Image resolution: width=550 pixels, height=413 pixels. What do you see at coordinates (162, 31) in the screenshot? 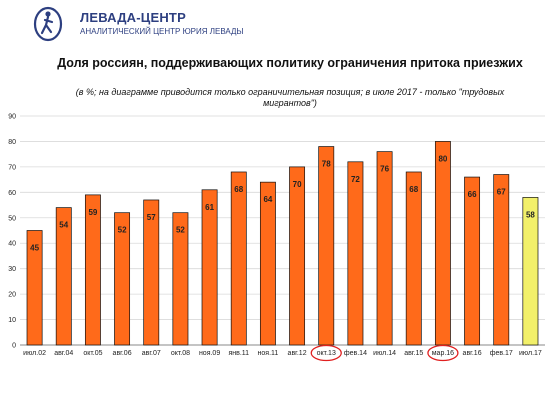
I see `brand-subtitle: АНАЛИТИЧЕСКИЙ ЦЕНТР ЮРИЯ ЛЕВАДЫ` at bounding box center [162, 31].